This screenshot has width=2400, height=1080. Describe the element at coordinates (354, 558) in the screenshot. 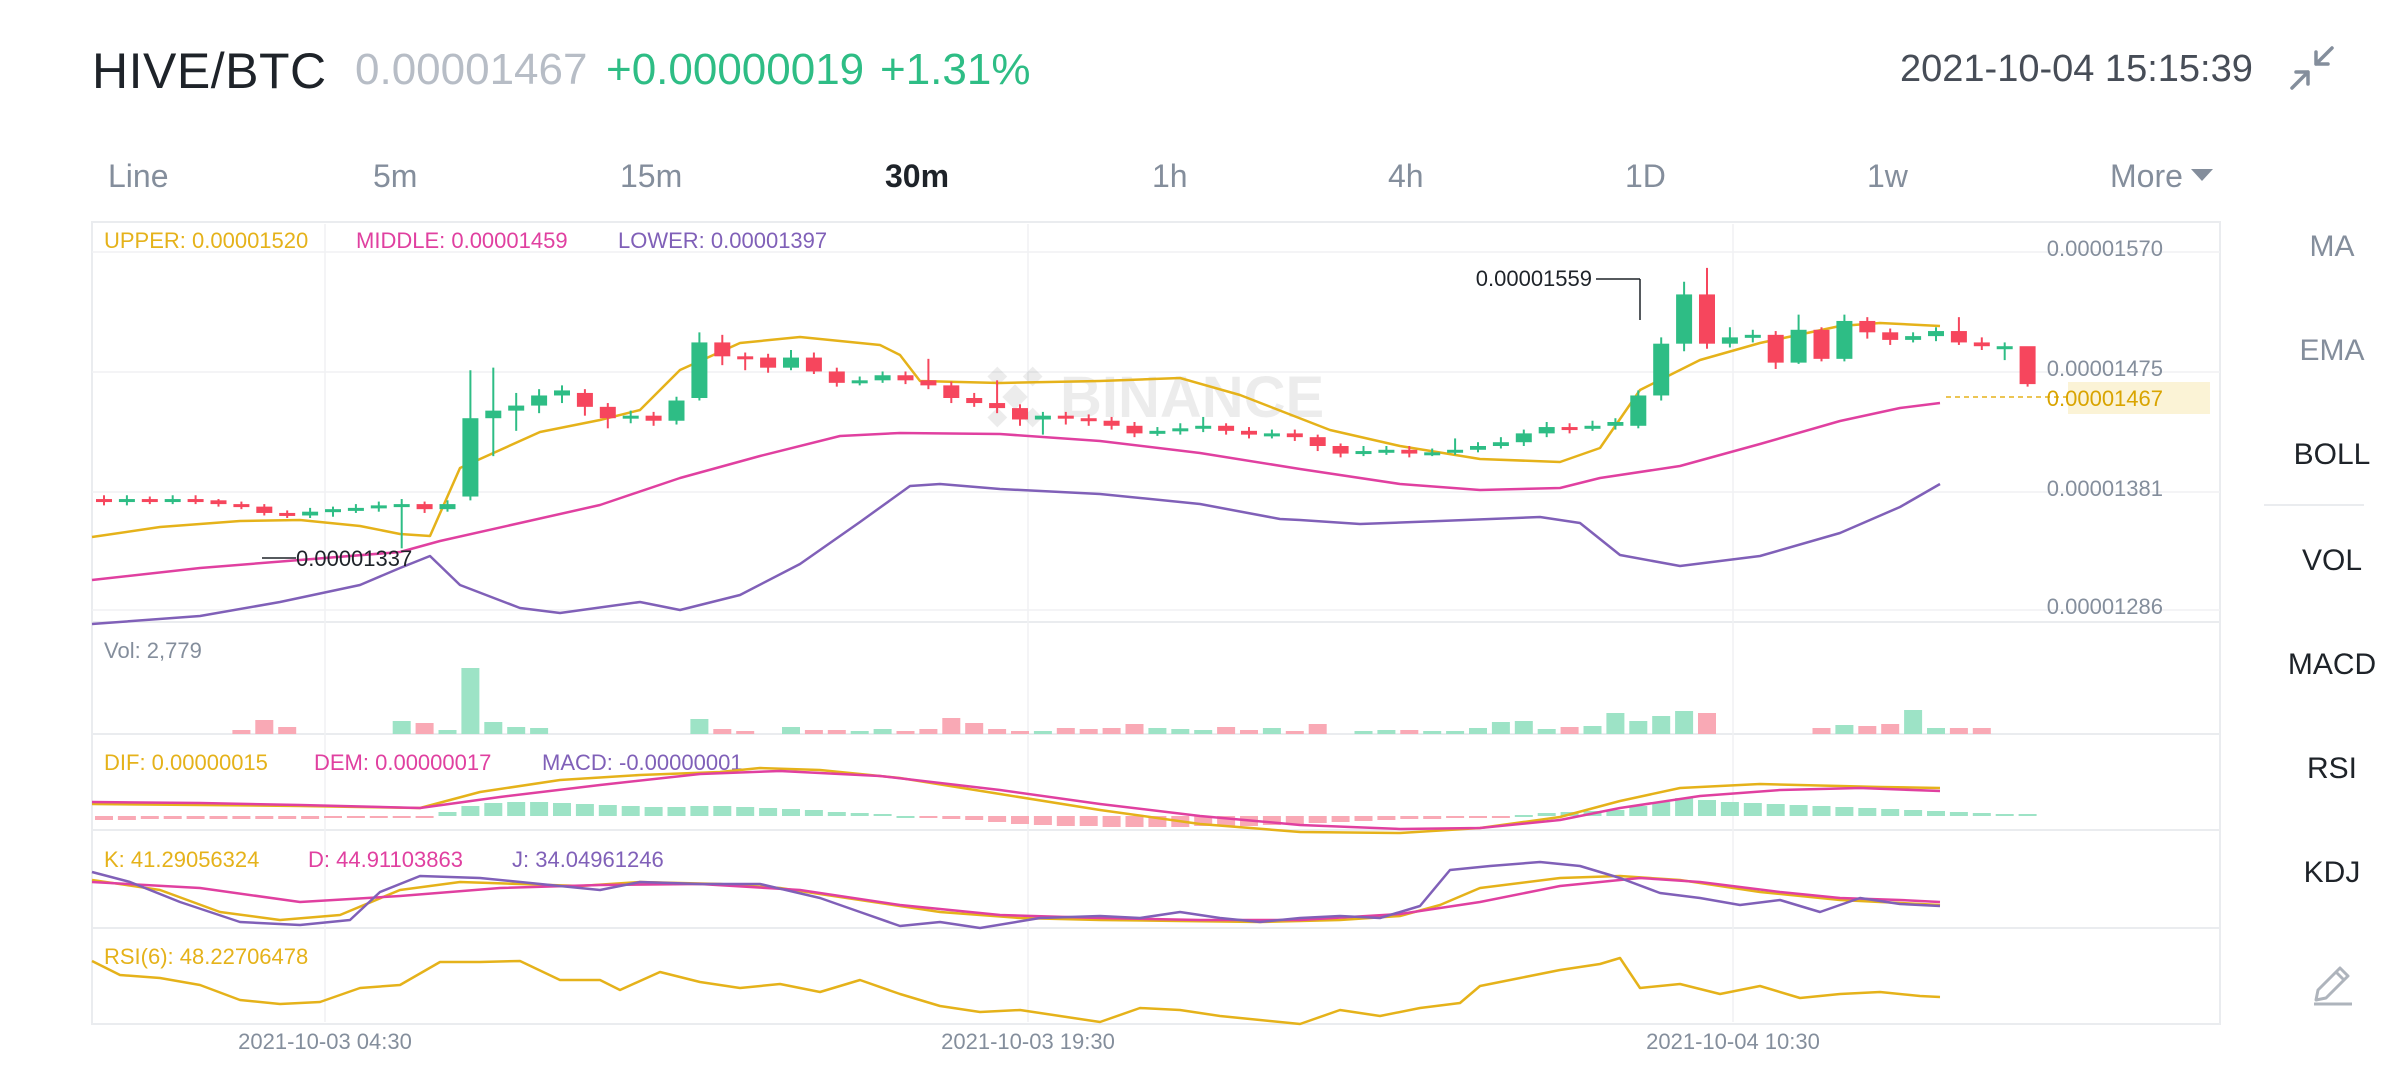

I see `low-price-marker: 0.00001337` at that location.